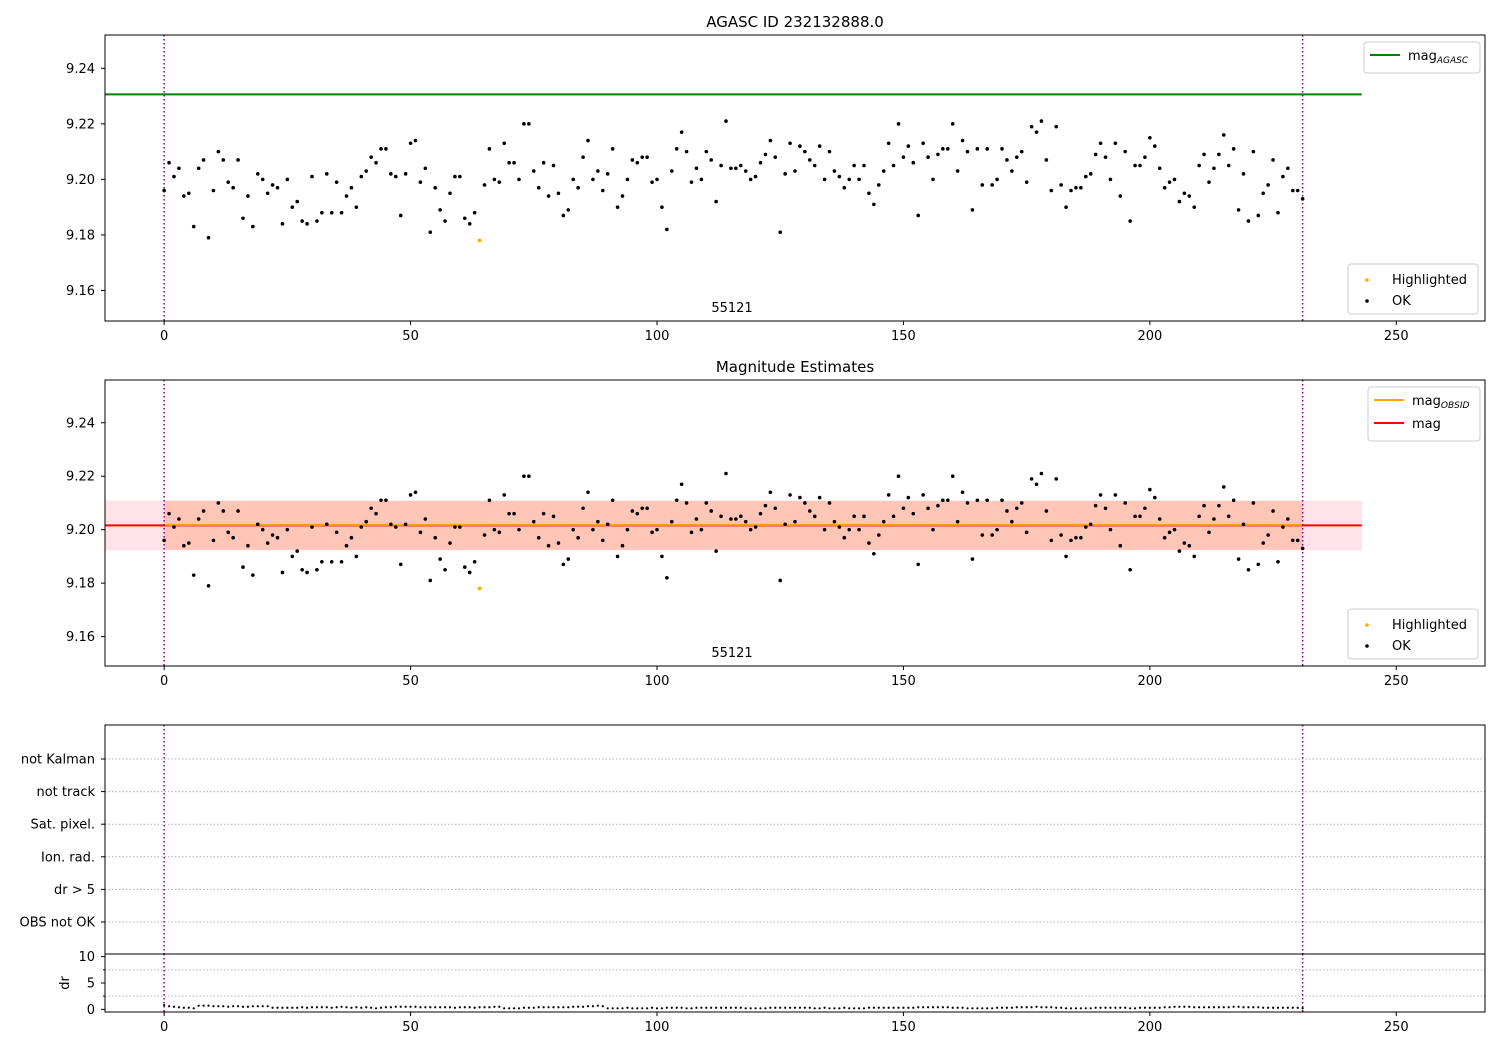  I want to click on legend-point-label: Highlighted, so click(1429, 280).